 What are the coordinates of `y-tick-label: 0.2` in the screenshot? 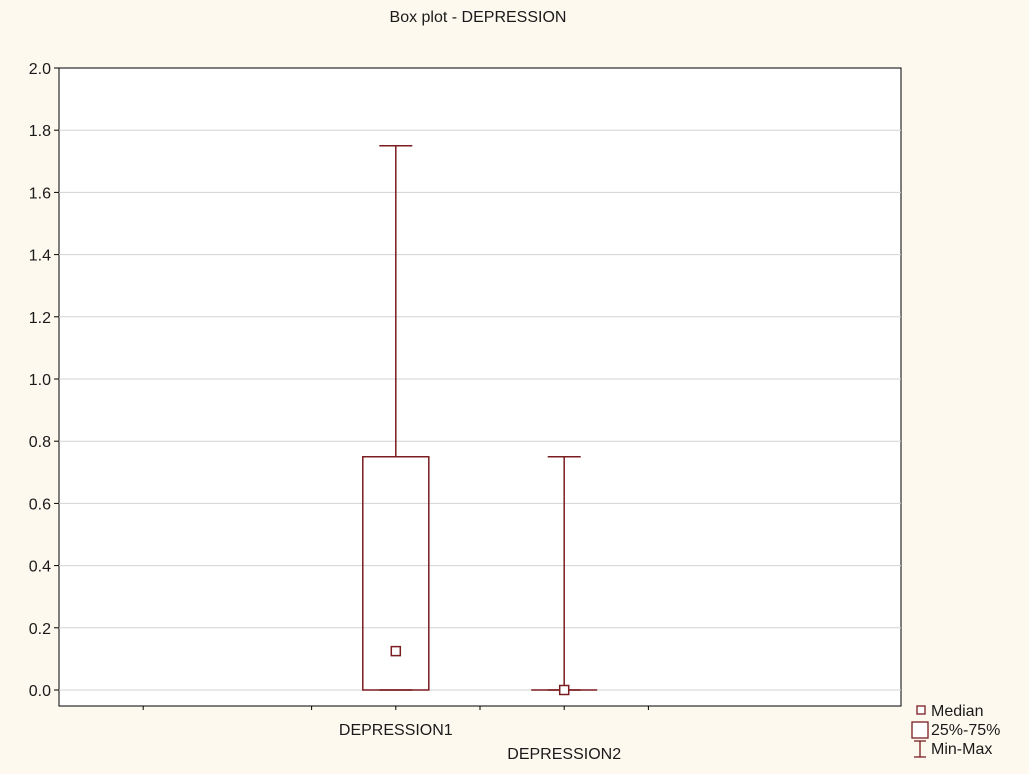 It's located at (40, 629).